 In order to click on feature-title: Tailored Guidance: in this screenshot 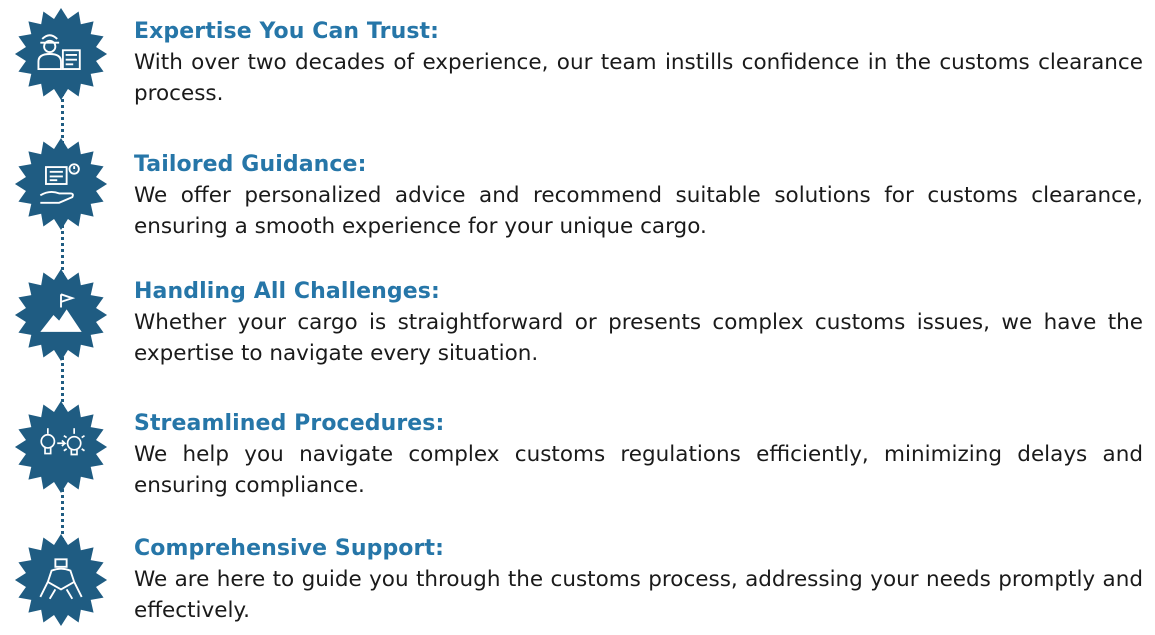, I will do `click(250, 164)`.